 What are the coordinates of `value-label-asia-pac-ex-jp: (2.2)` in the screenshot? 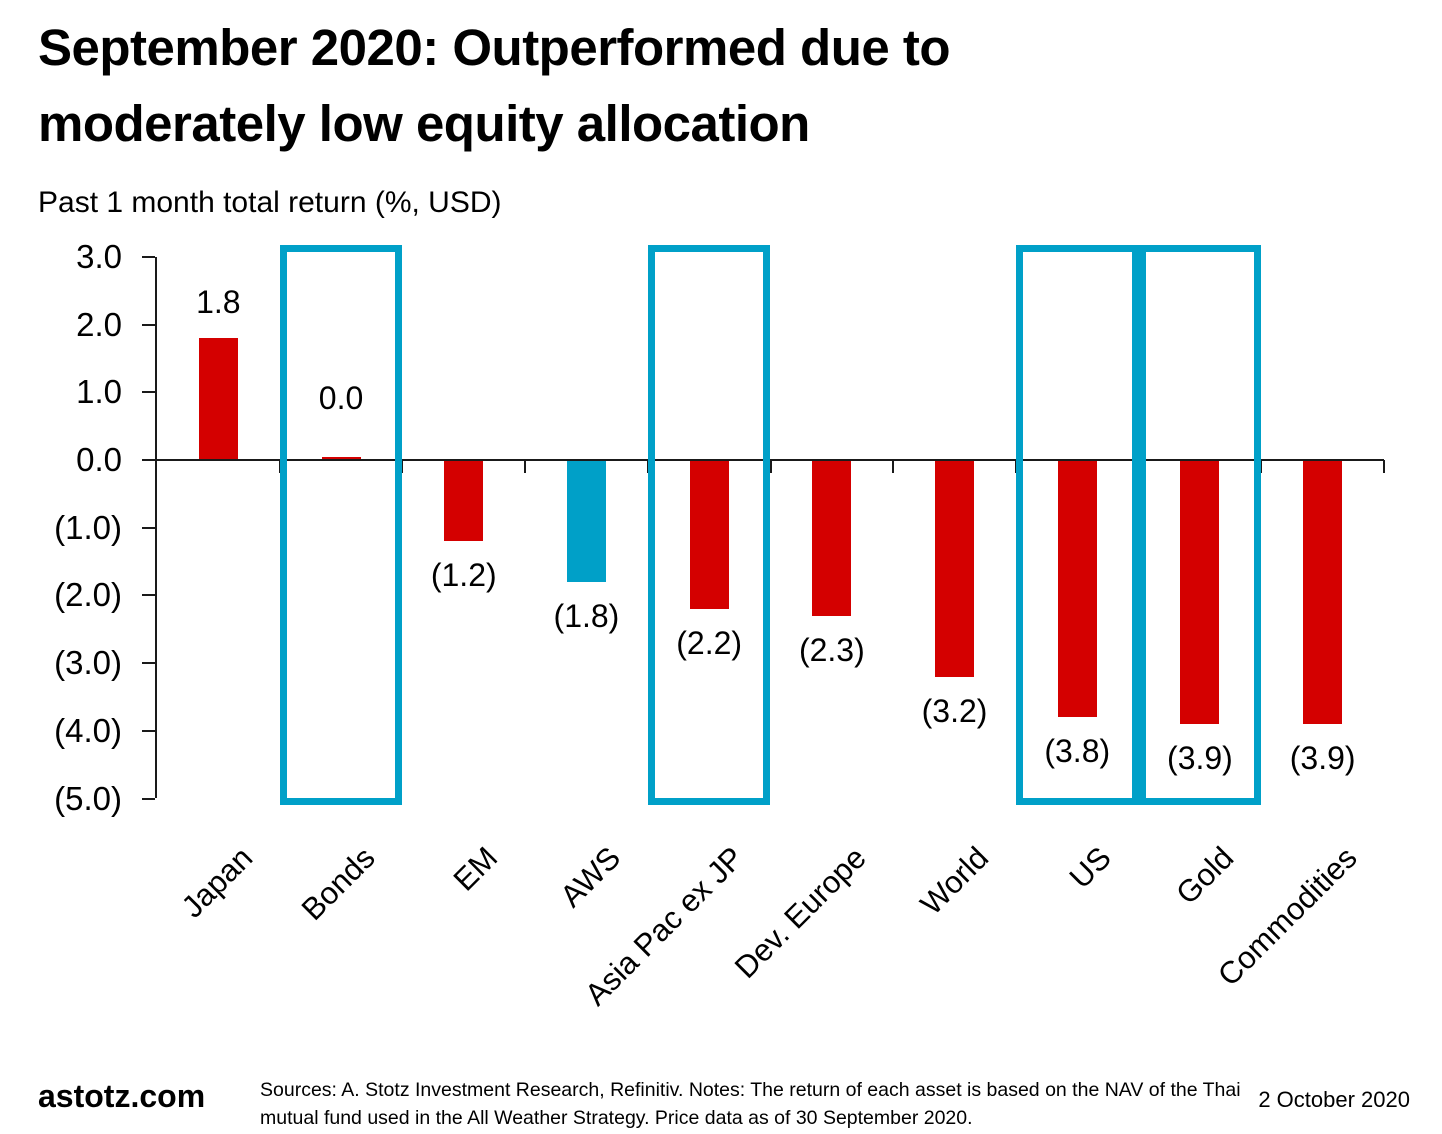 It's located at (709, 642).